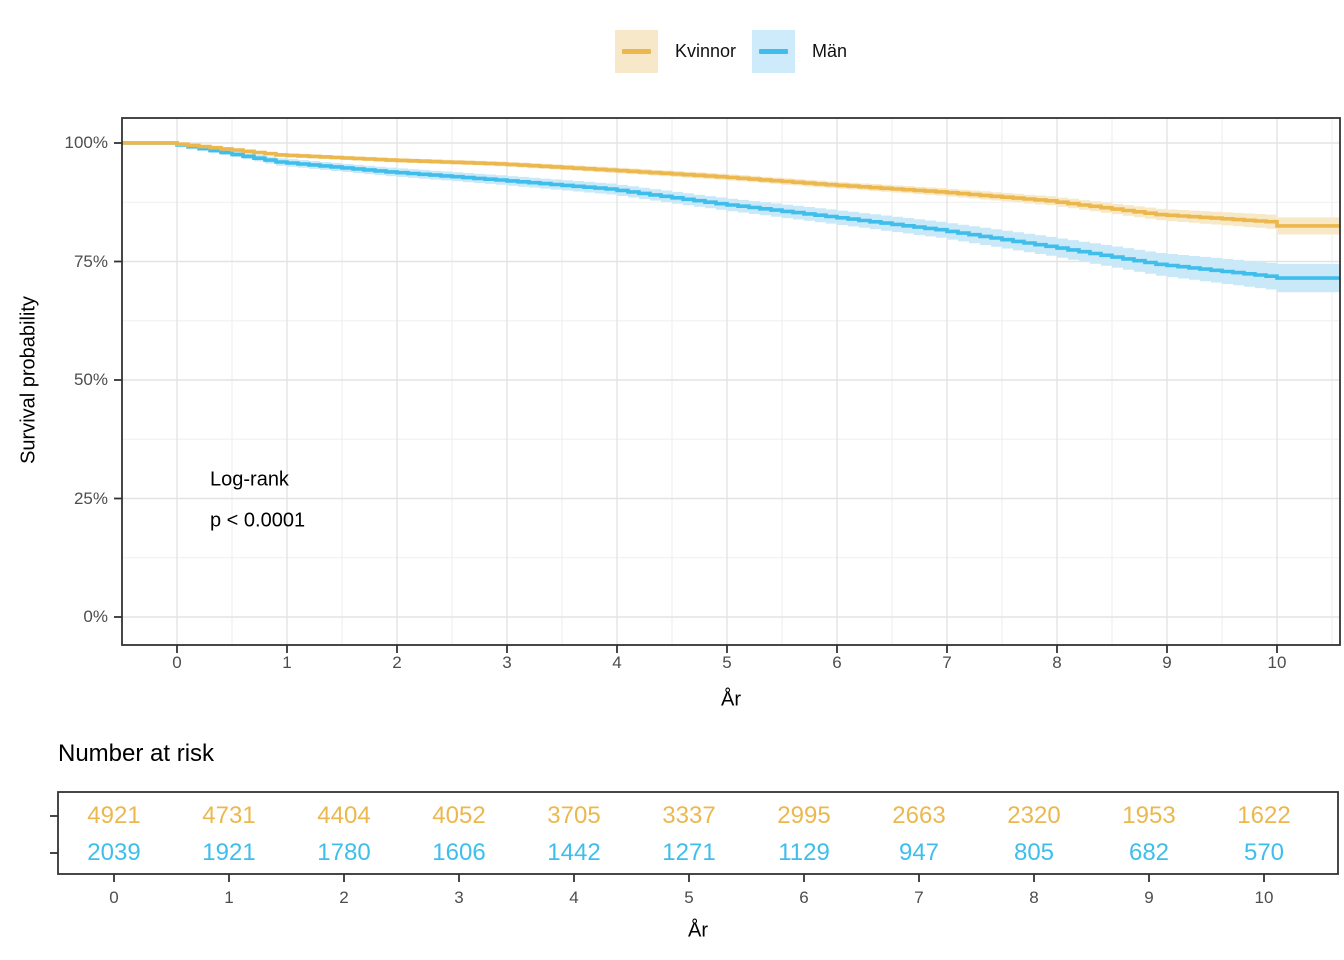 The width and height of the screenshot is (1344, 960). What do you see at coordinates (574, 852) in the screenshot?
I see `risk-count-män-year-4: 1442` at bounding box center [574, 852].